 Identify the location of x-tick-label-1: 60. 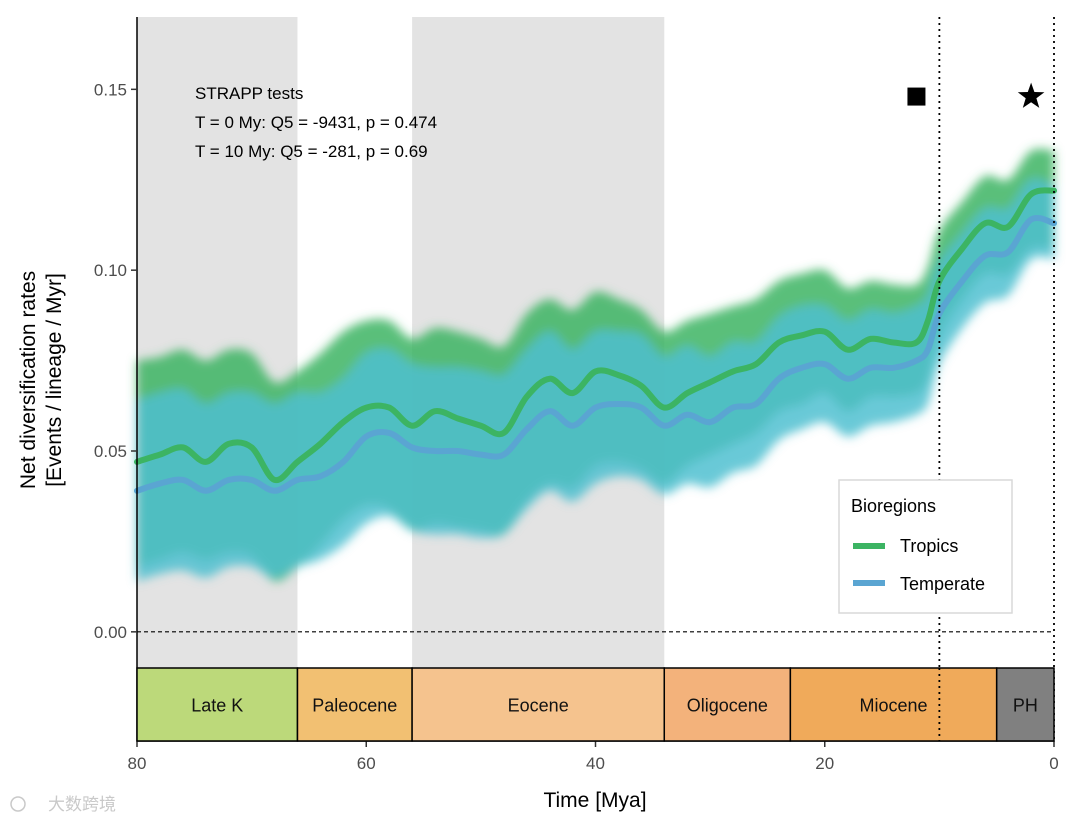
(366, 763).